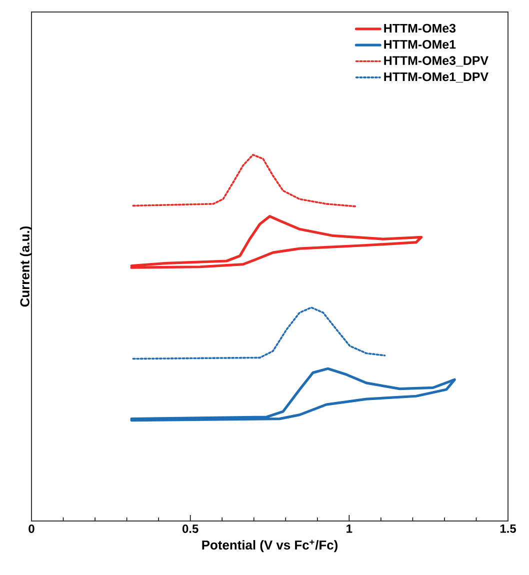  What do you see at coordinates (420, 44) in the screenshot?
I see `legend-label: HTTM-OMe1` at bounding box center [420, 44].